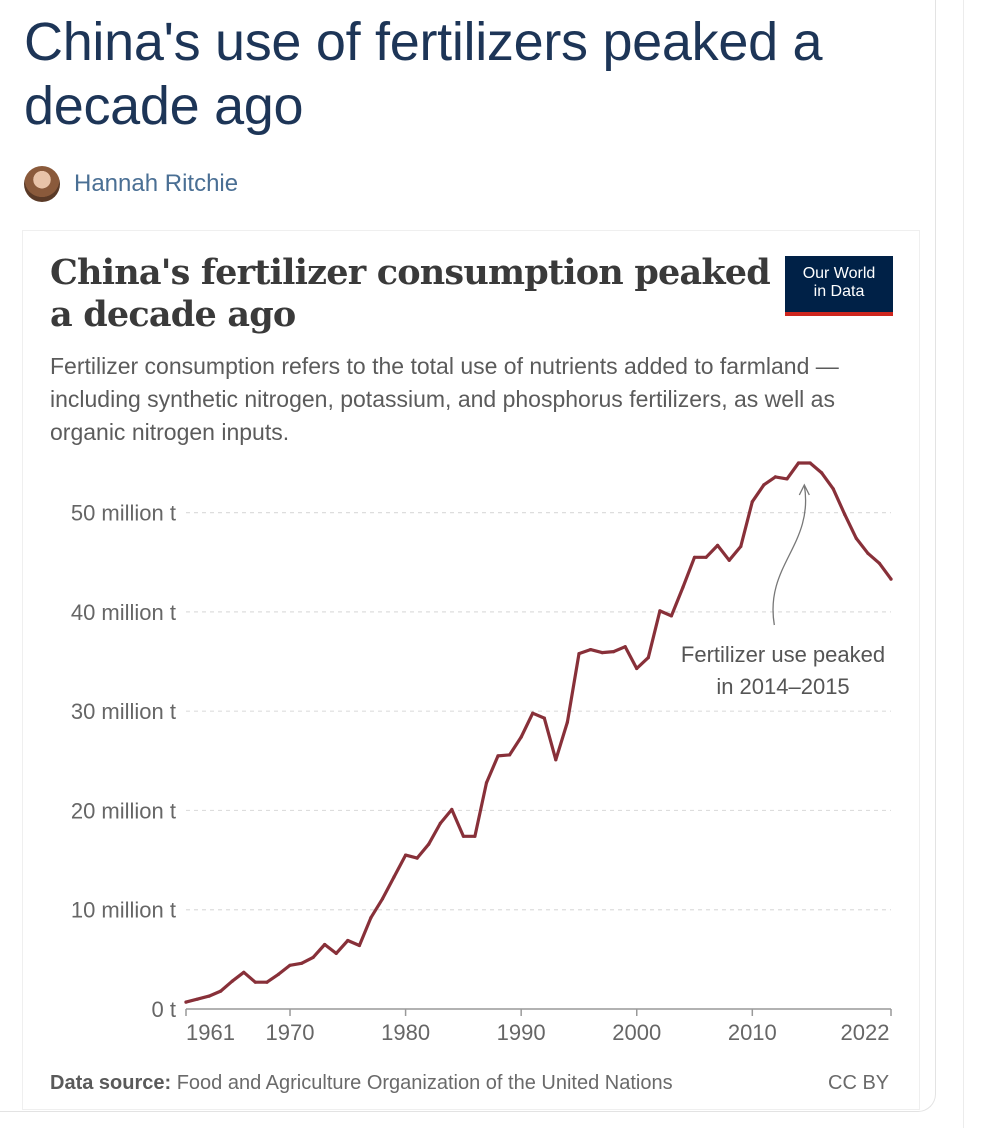  I want to click on author-byline: Hannah Ritchie, so click(131, 184).